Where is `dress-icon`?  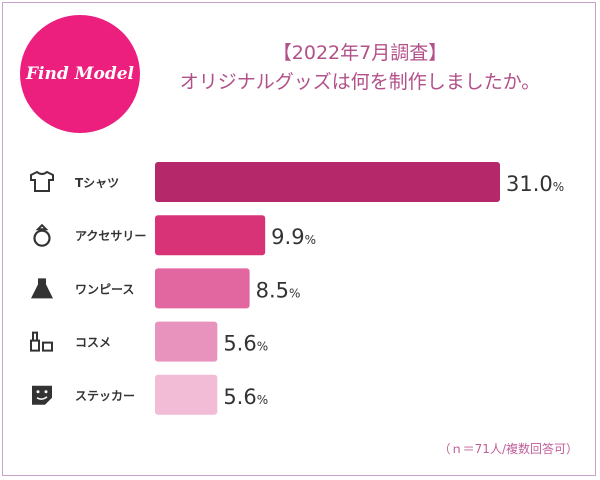
dress-icon is located at coordinates (42, 288).